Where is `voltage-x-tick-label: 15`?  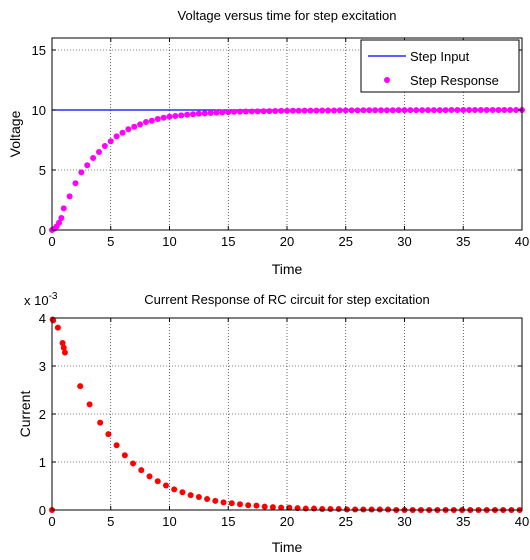
voltage-x-tick-label: 15 is located at coordinates (228, 241).